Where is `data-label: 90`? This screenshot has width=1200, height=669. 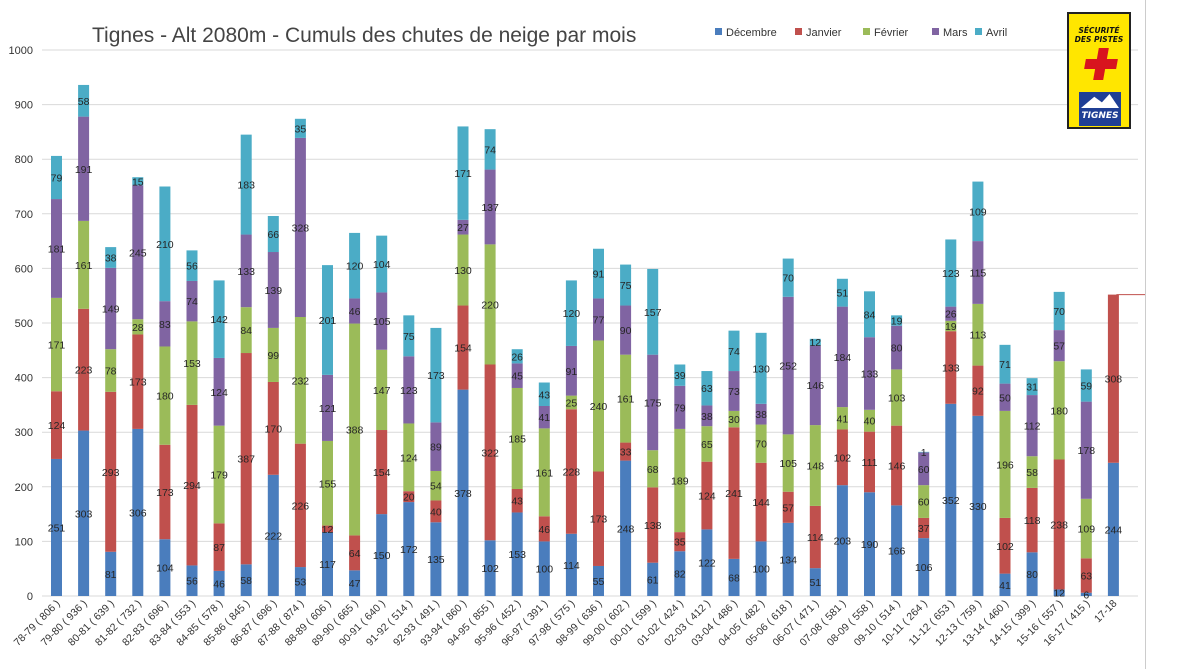
data-label: 90 is located at coordinates (626, 331).